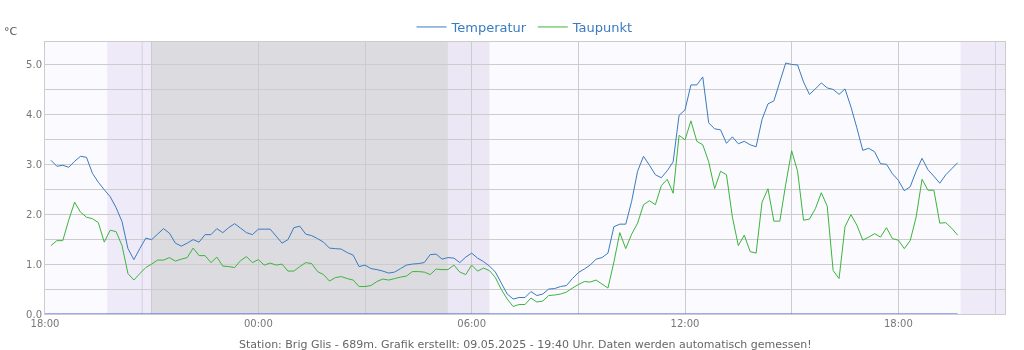 Image resolution: width=1024 pixels, height=350 pixels. I want to click on legend-label: Temperatur, so click(488, 28).